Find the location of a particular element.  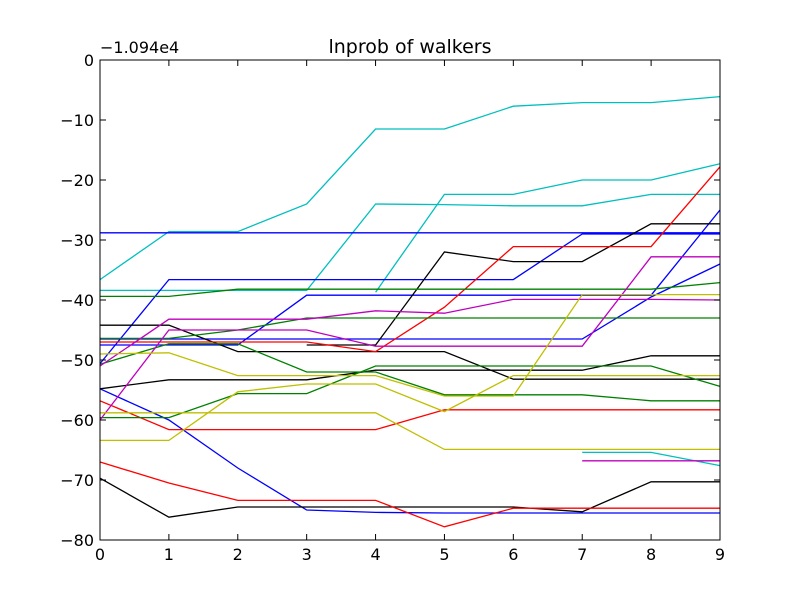

x-tick-label-2: 2 is located at coordinates (238, 554).